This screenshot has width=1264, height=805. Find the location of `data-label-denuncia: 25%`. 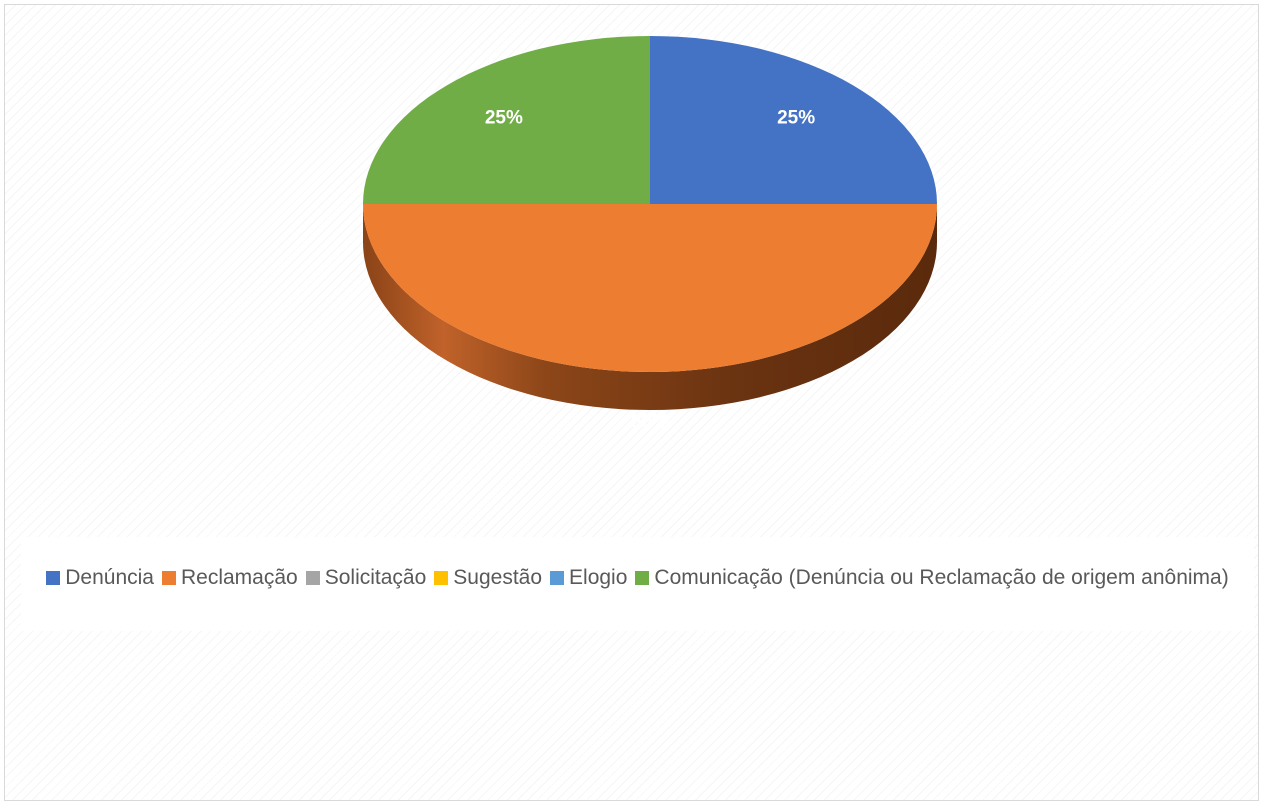

data-label-denuncia: 25% is located at coordinates (796, 117).